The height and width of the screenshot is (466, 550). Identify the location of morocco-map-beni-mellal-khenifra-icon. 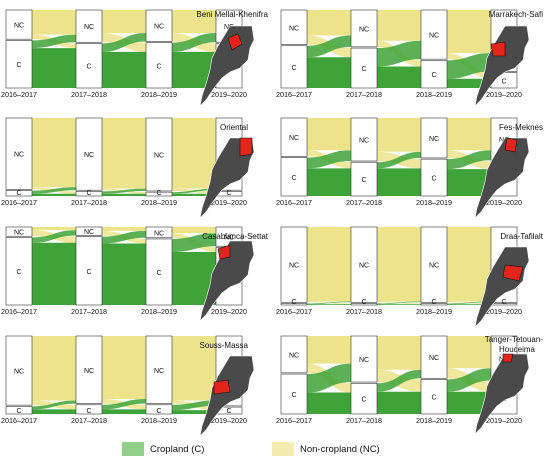
(227, 66).